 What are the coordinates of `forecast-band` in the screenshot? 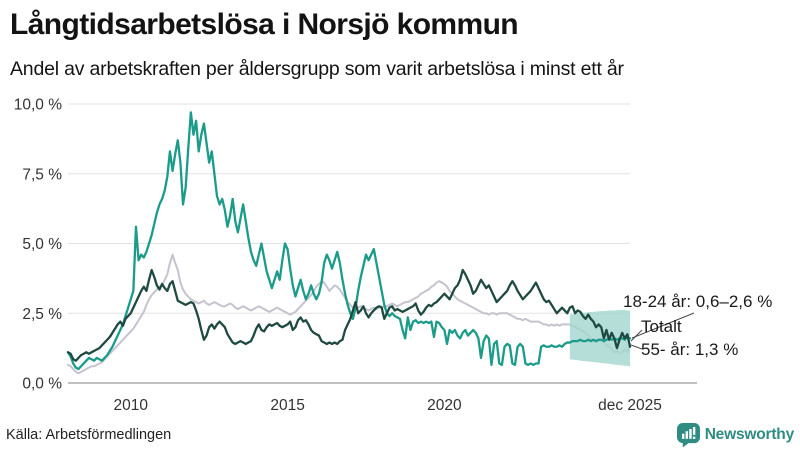 It's located at (599, 338).